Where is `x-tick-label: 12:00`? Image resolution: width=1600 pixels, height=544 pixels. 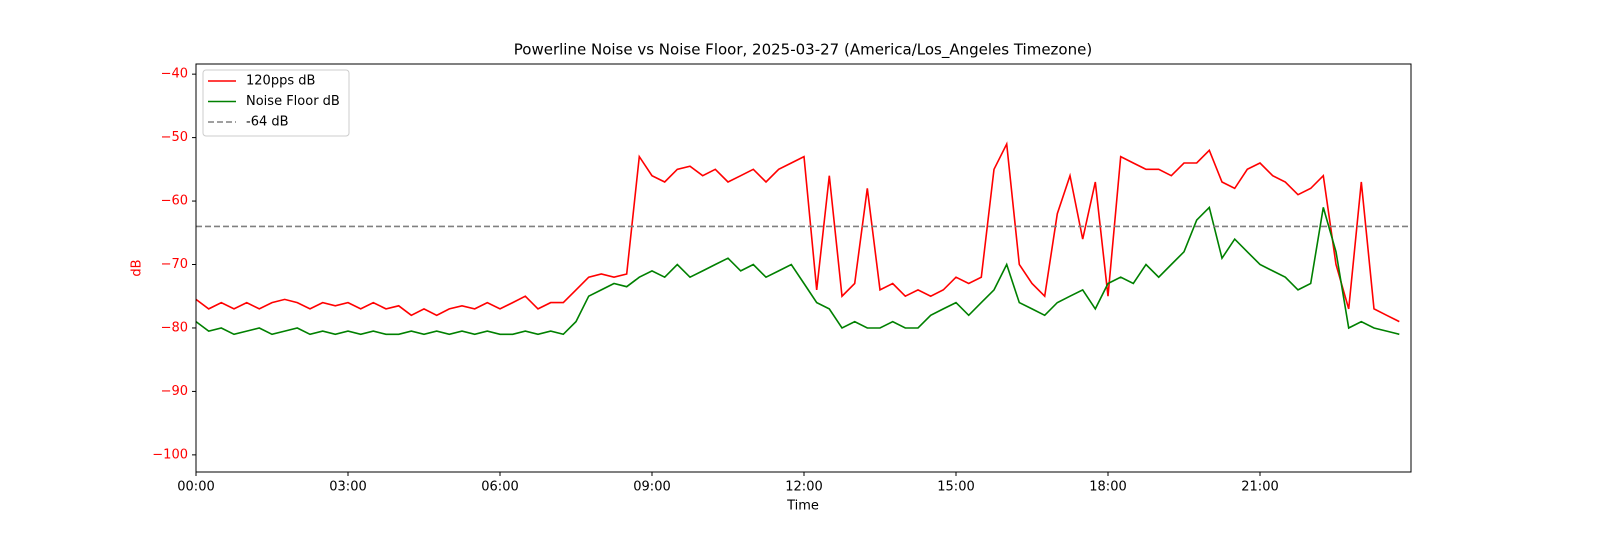 x-tick-label: 12:00 is located at coordinates (803, 487).